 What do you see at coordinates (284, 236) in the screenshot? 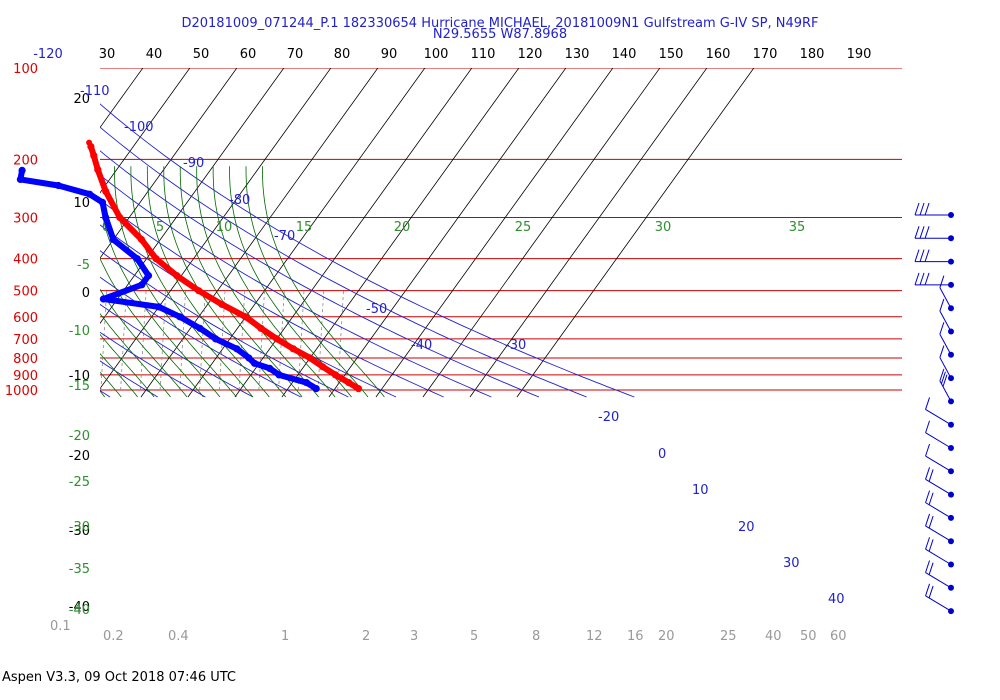
I see `dry-adiabat-label: -70` at bounding box center [284, 236].